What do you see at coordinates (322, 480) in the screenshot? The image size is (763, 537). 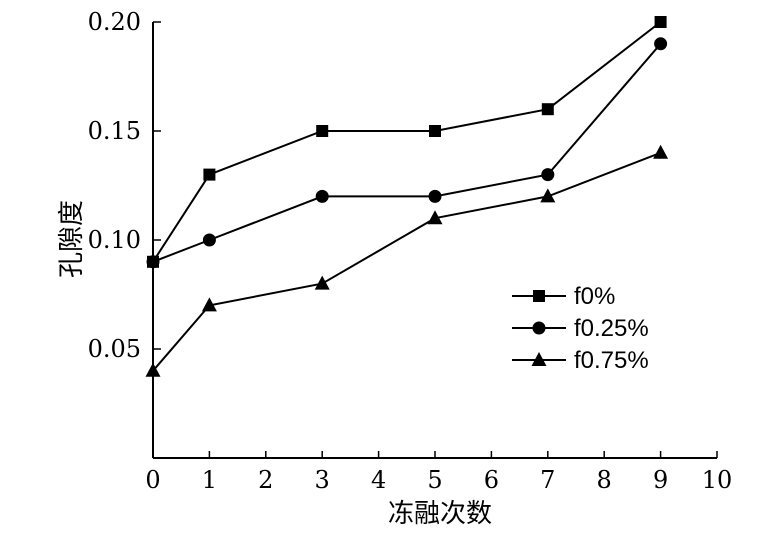 I see `x-tick-label: 3` at bounding box center [322, 480].